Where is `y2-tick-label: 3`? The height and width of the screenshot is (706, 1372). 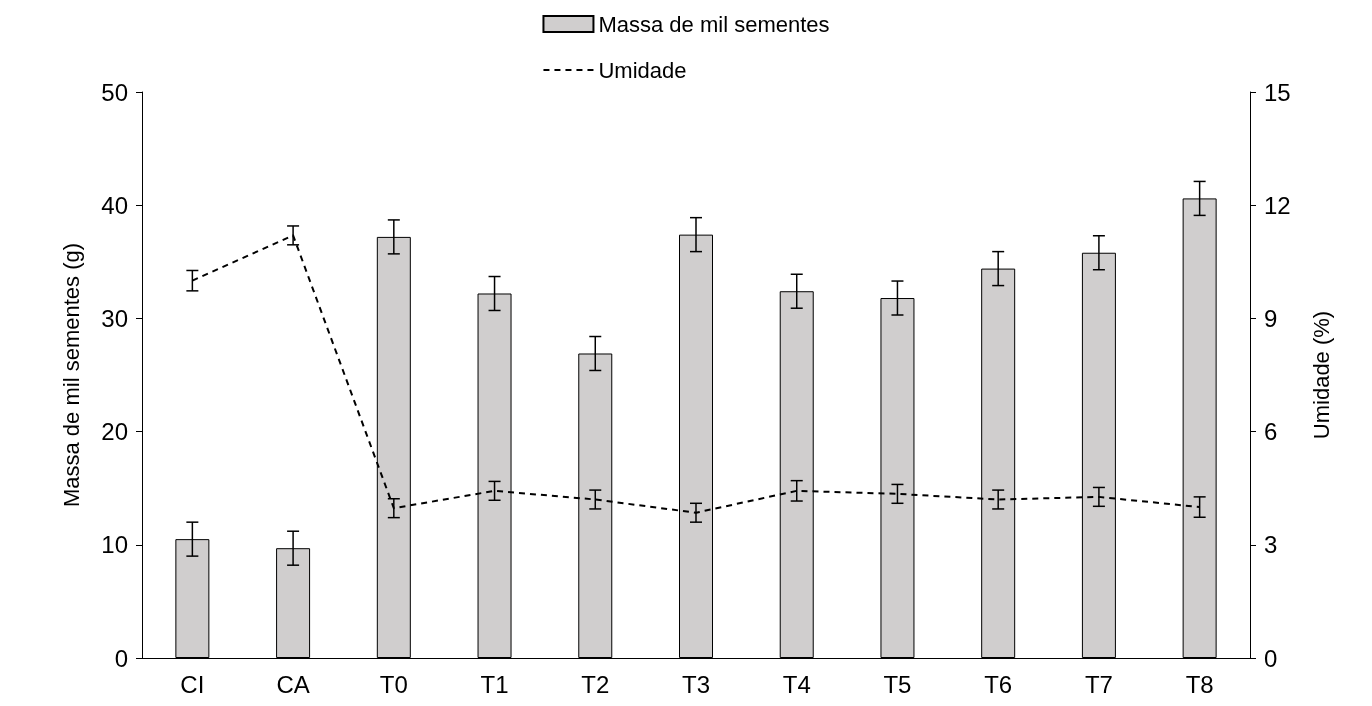
y2-tick-label: 3 is located at coordinates (1271, 545).